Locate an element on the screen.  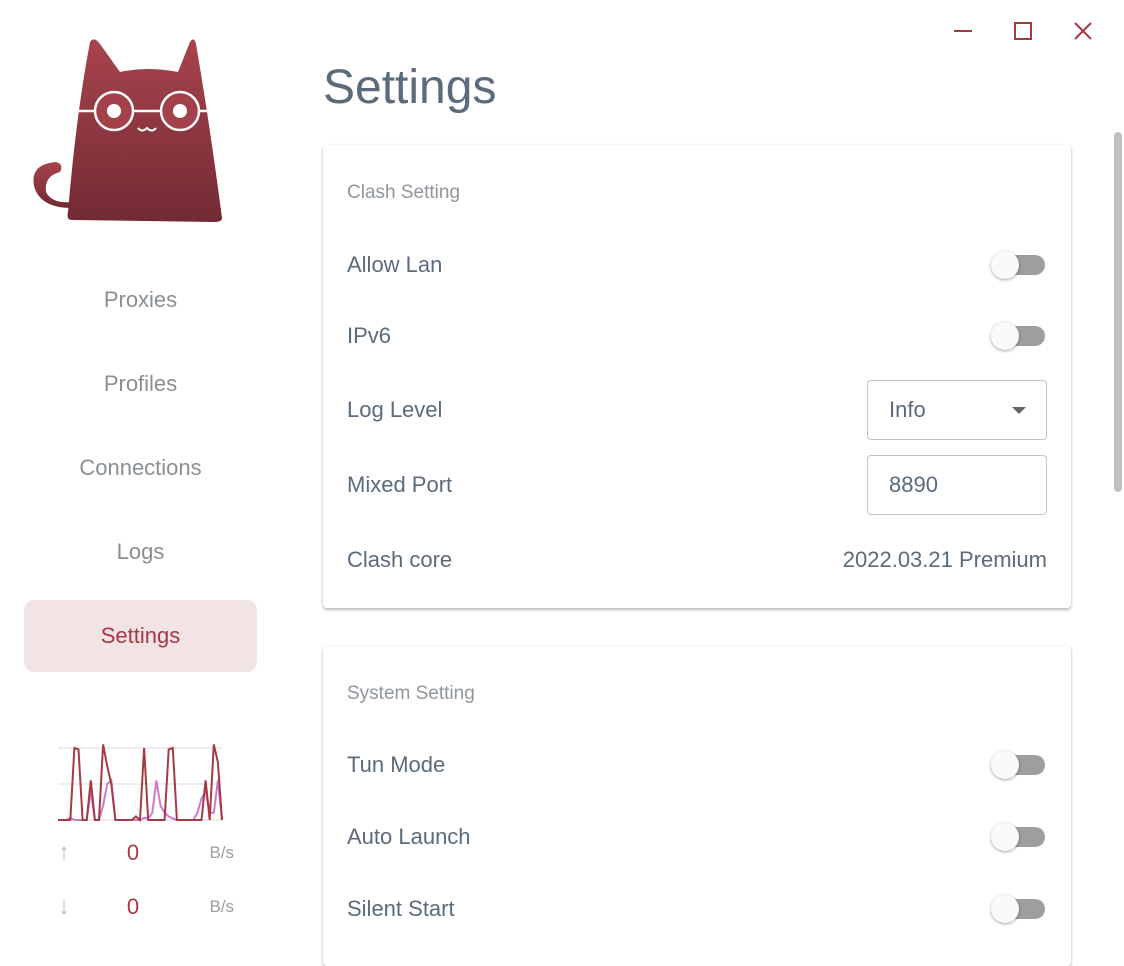
minimize-icon is located at coordinates (963, 31).